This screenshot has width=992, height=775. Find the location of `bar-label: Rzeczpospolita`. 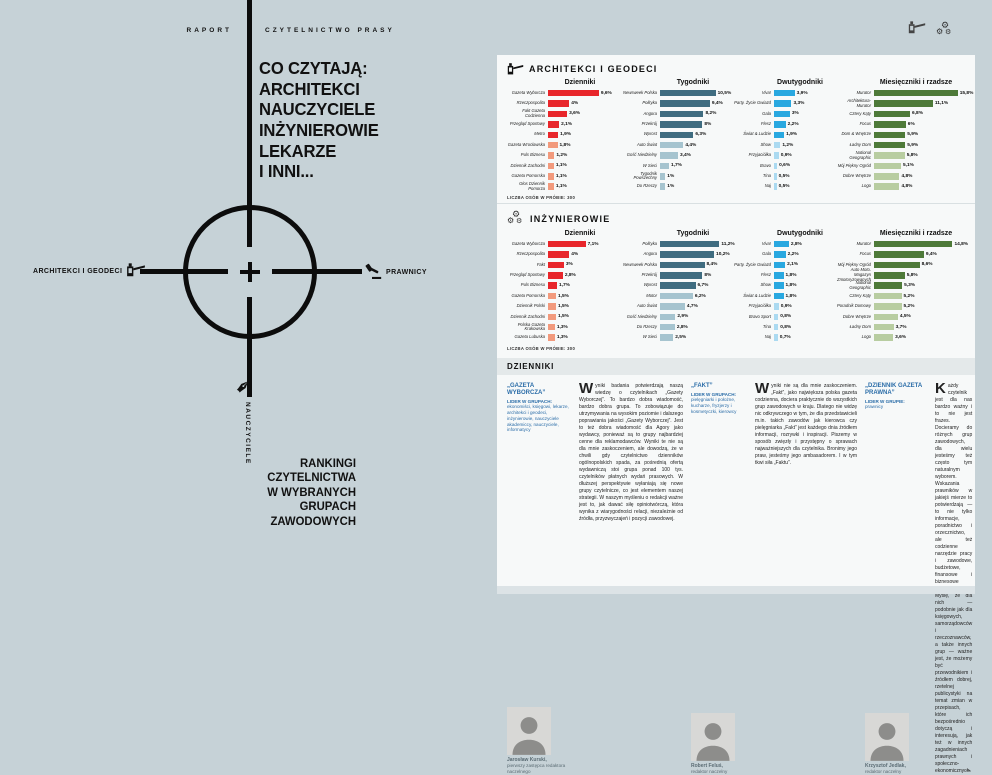

bar-label: Rzeczpospolita is located at coordinates (530, 103).